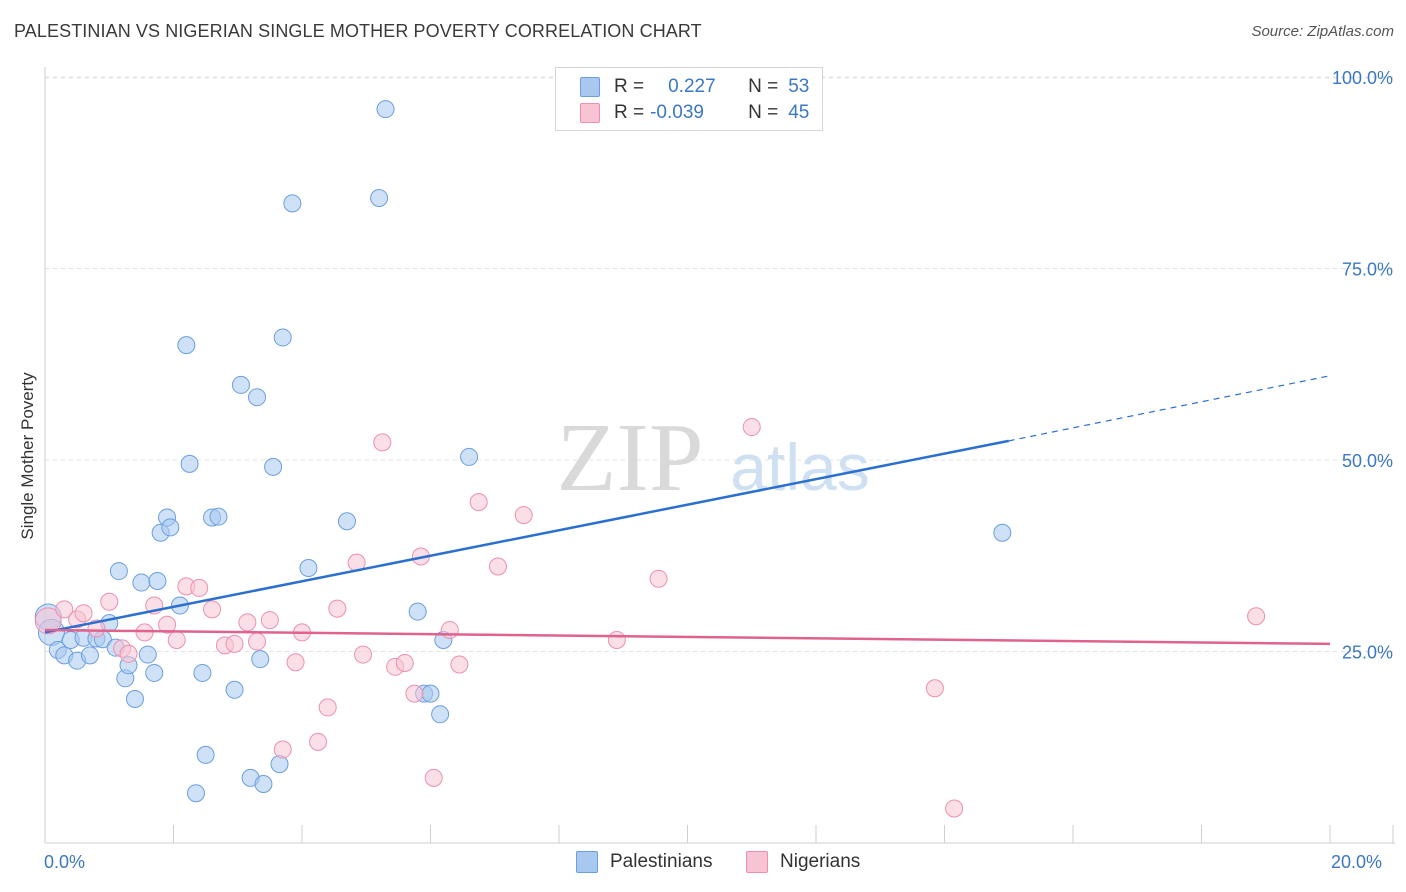 The height and width of the screenshot is (892, 1406). I want to click on legend-row-nigerians: R = -0.039 N = 45, so click(694, 113).